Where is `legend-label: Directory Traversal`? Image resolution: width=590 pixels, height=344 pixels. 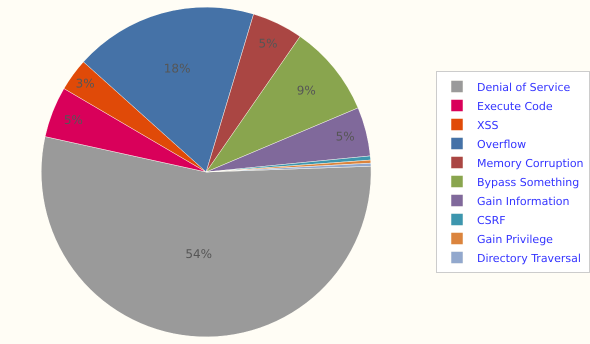 legend-label: Directory Traversal is located at coordinates (529, 258).